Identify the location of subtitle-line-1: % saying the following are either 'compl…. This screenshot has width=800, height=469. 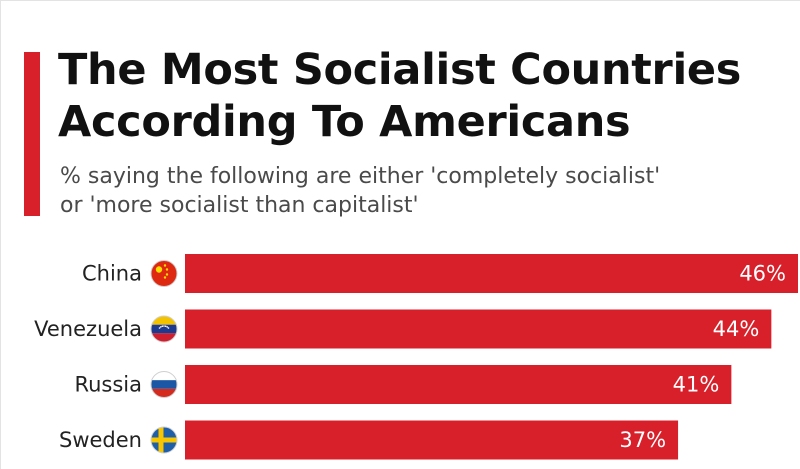
(360, 176).